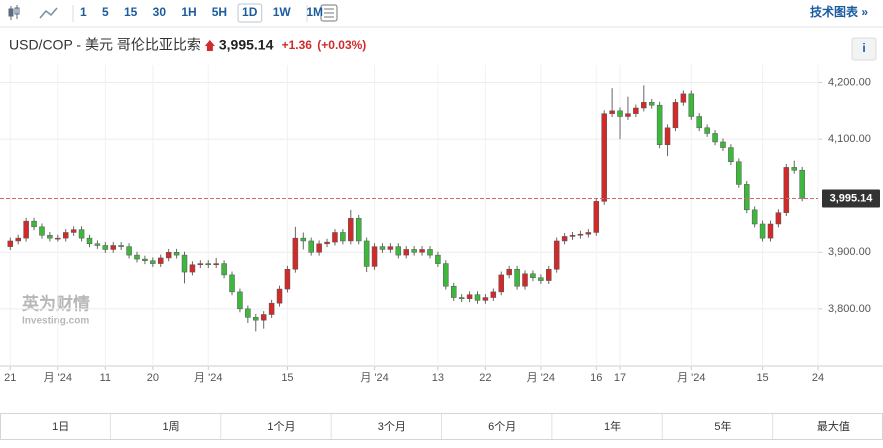 This screenshot has height=448, width=883. I want to click on interval-button: 15, so click(131, 12).